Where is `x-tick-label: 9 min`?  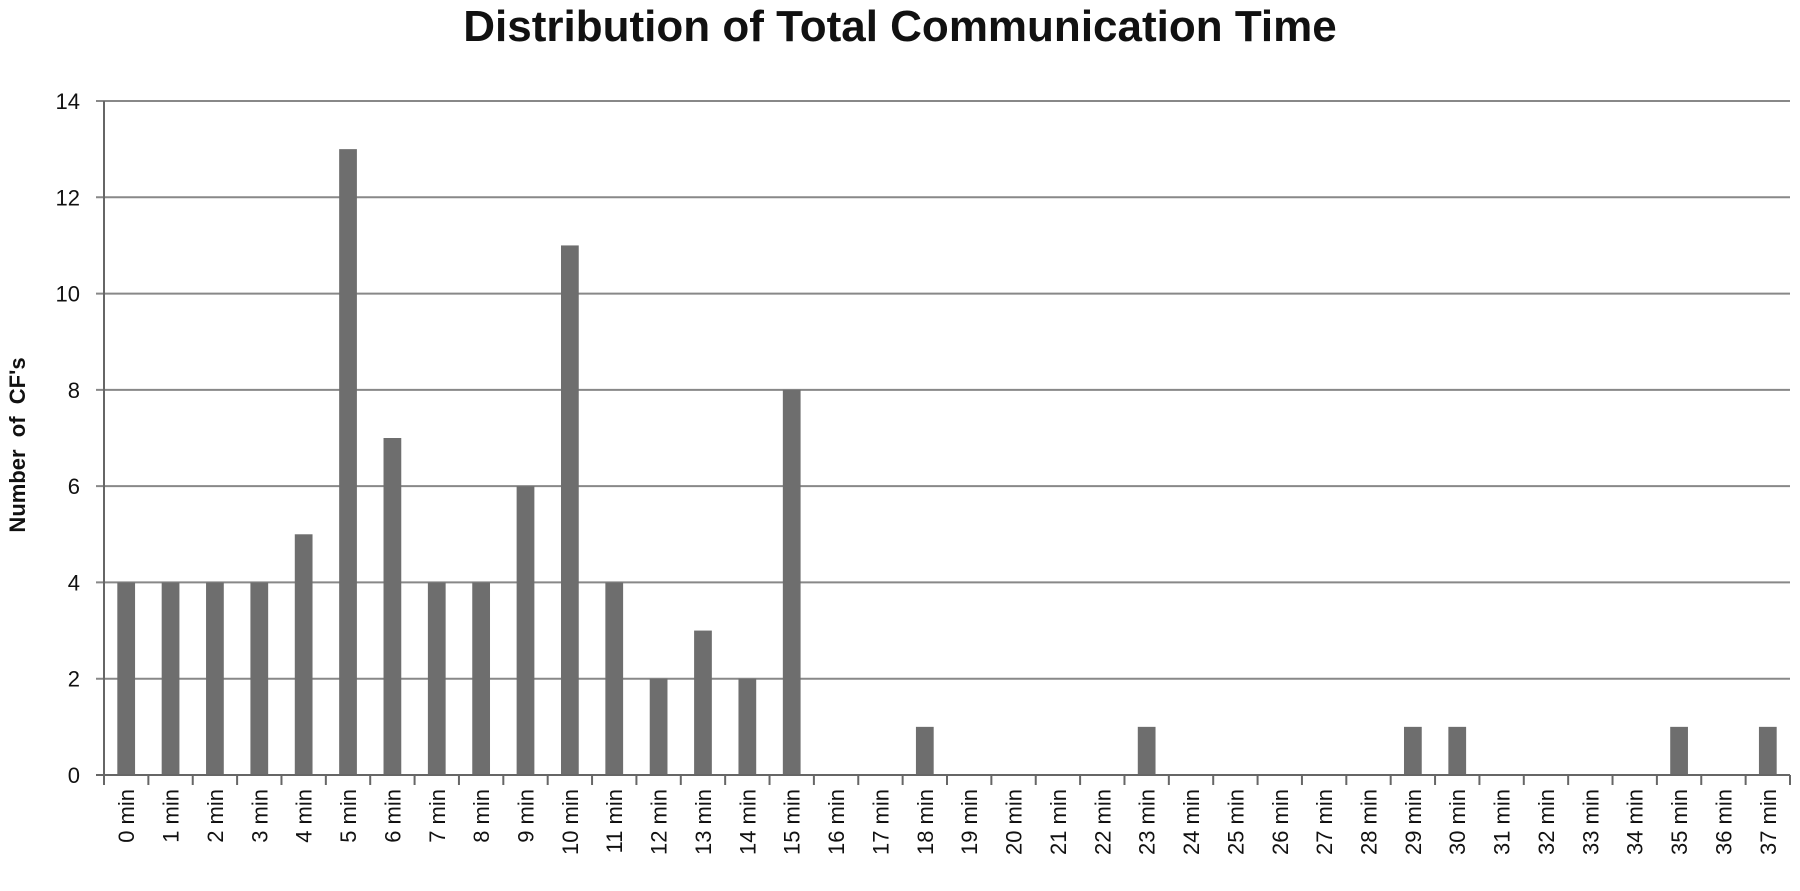
x-tick-label: 9 min is located at coordinates (526, 816).